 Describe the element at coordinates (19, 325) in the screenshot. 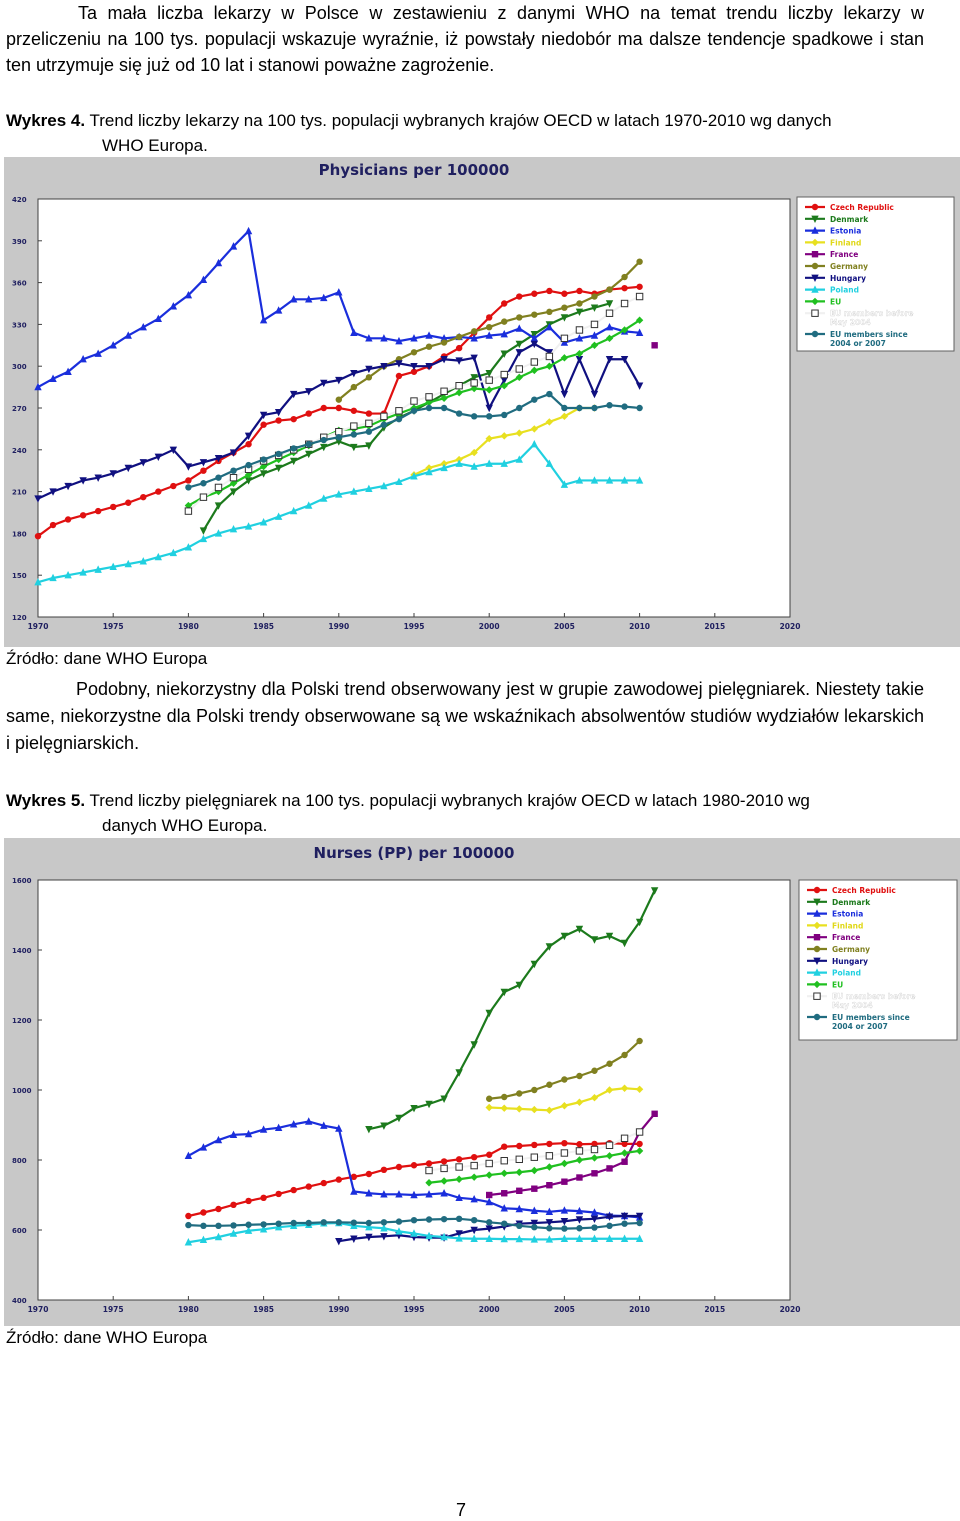

I see `y-tick-label: 330` at that location.